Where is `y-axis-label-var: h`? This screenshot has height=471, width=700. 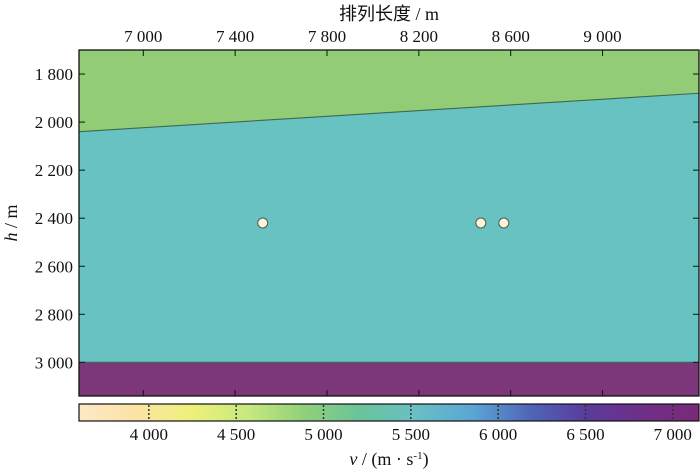 y-axis-label-var: h is located at coordinates (11, 237).